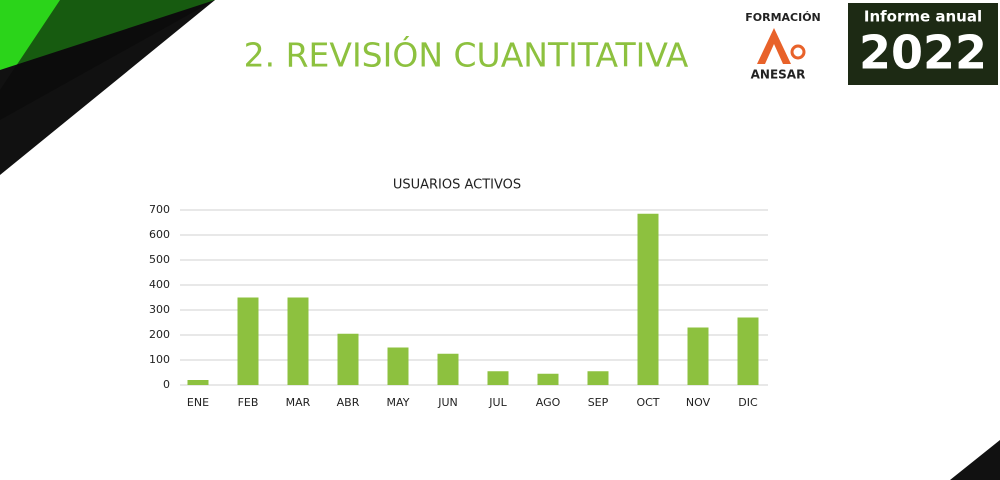 Image resolution: width=1000 pixels, height=480 pixels. Describe the element at coordinates (748, 402) in the screenshot. I see `x-tick-label: DIC` at that location.